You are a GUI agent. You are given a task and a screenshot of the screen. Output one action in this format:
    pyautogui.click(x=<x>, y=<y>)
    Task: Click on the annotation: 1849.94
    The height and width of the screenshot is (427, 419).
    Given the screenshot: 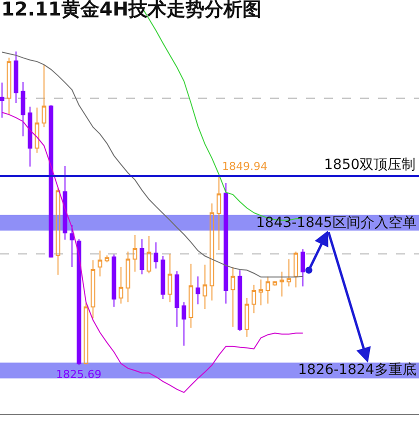 What is the action you would take?
    pyautogui.click(x=245, y=166)
    